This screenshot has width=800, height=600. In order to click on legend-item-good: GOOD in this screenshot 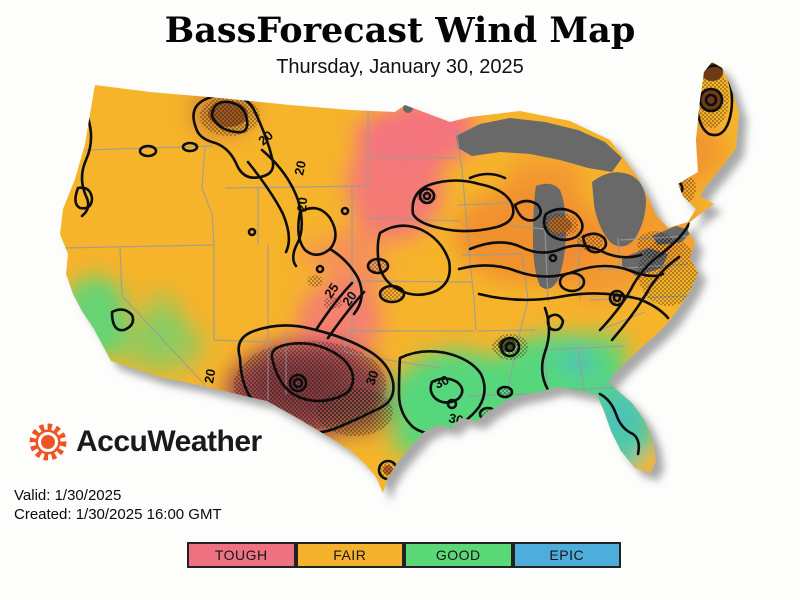, I will do `click(458, 555)`.